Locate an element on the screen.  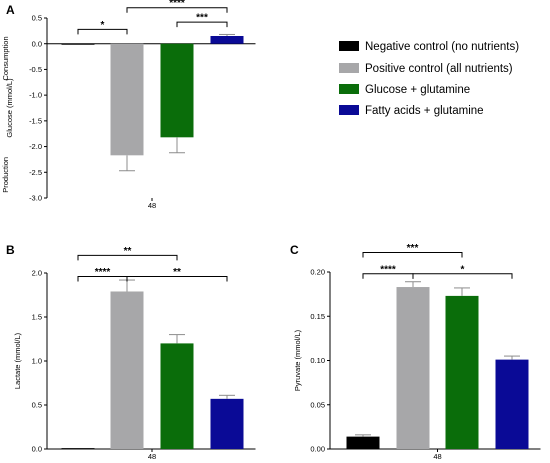
bar-A-negative is located at coordinates (78, 44).